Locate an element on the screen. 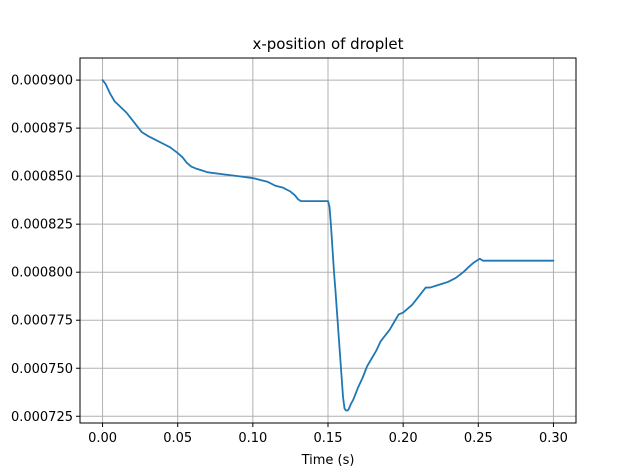  x-tick-label: 0.00 is located at coordinates (102, 438).